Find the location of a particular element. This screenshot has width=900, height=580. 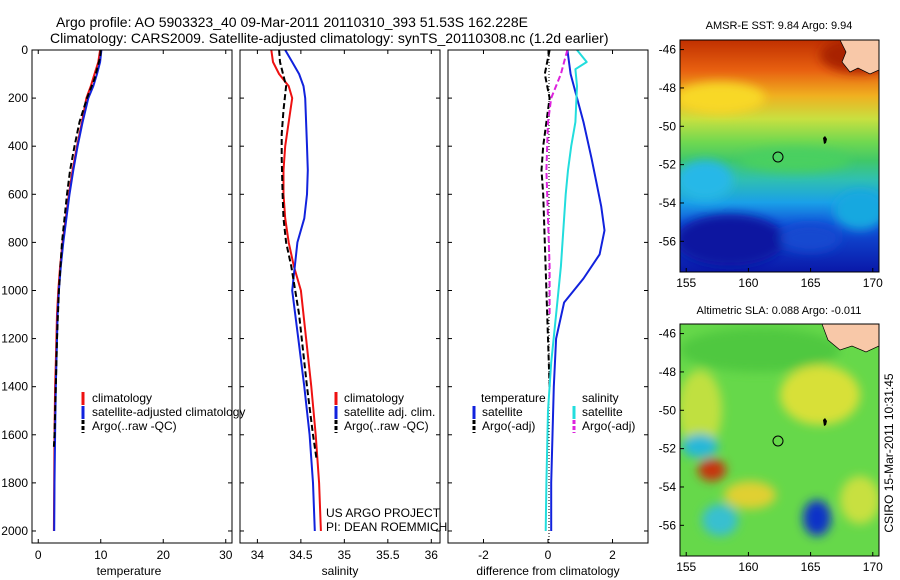

sla-green-band-north is located at coordinates (760, 350).